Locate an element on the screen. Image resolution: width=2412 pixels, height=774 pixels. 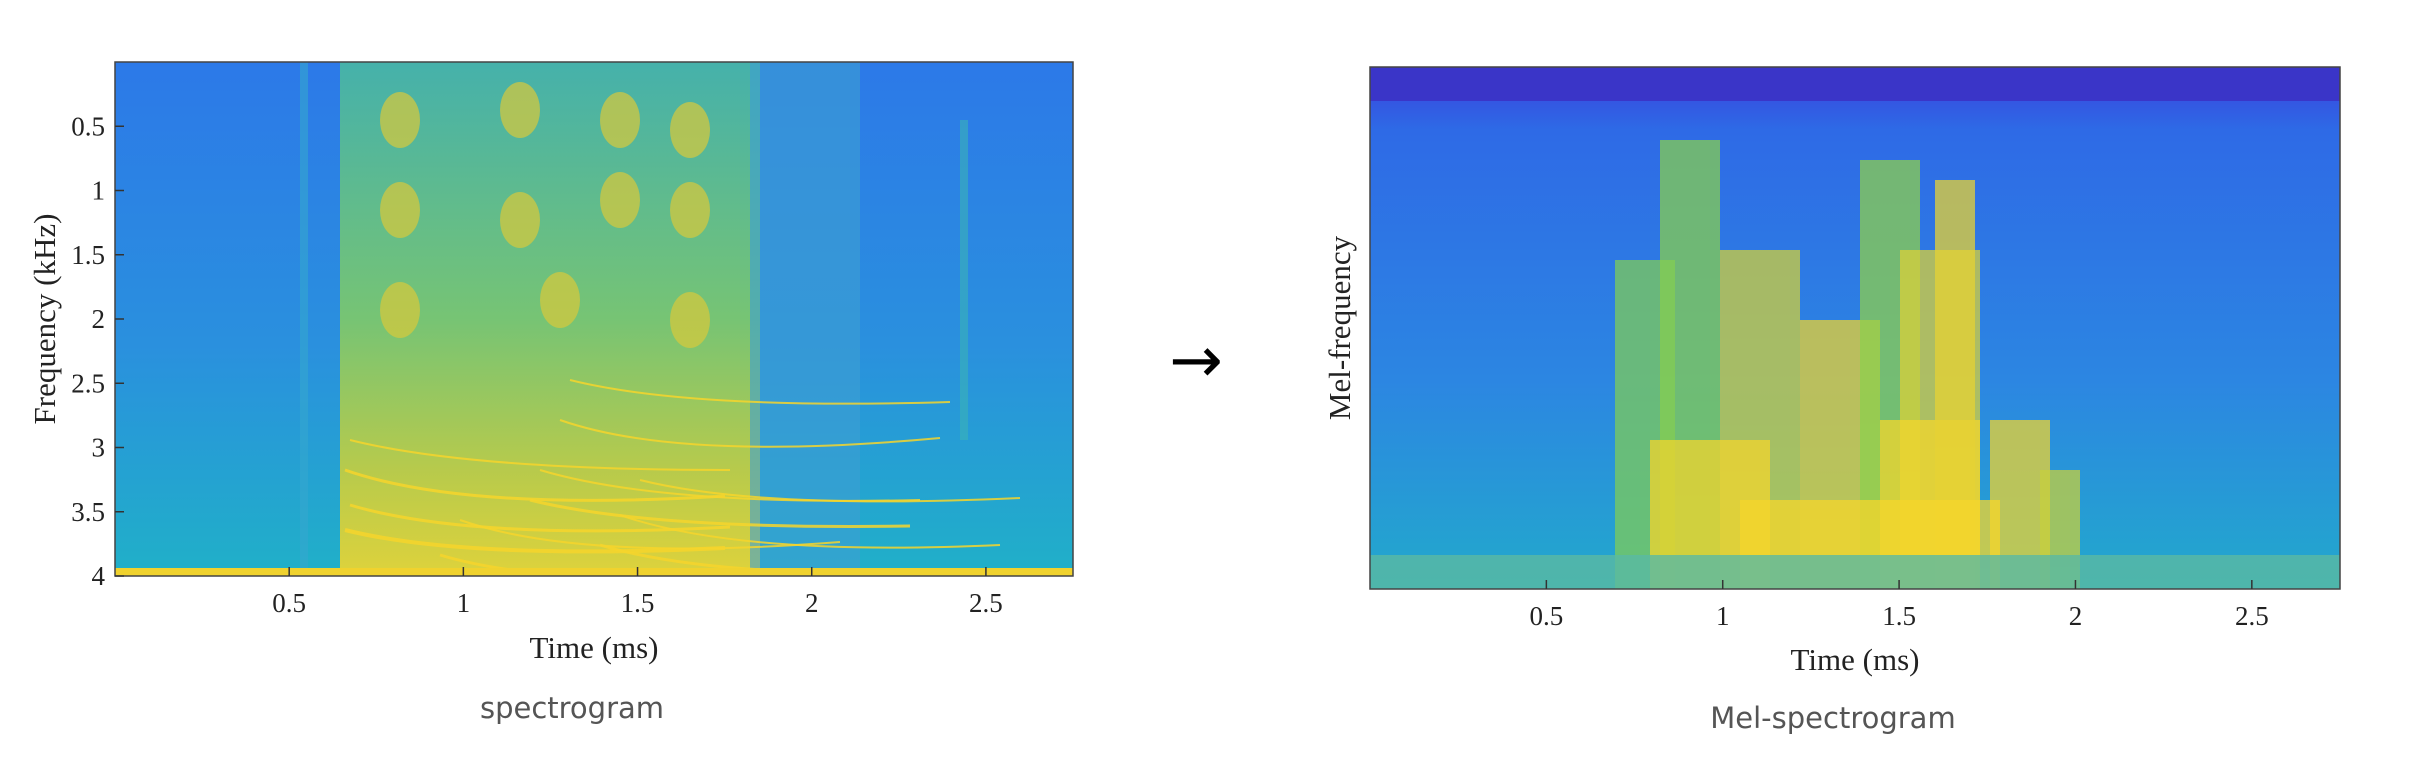
y-tick-label: 3 is located at coordinates (99, 448).